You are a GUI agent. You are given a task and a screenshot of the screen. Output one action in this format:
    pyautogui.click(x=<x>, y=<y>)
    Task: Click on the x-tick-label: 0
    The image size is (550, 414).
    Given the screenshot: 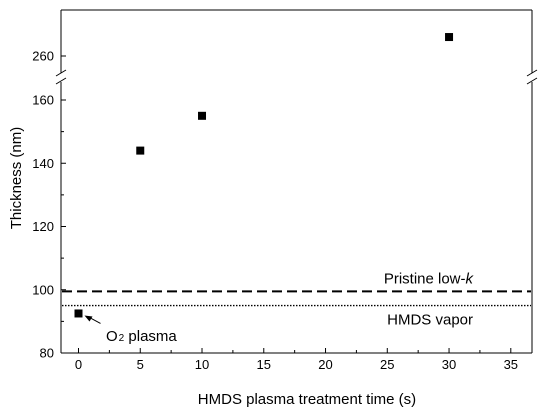 What is the action you would take?
    pyautogui.click(x=78, y=364)
    